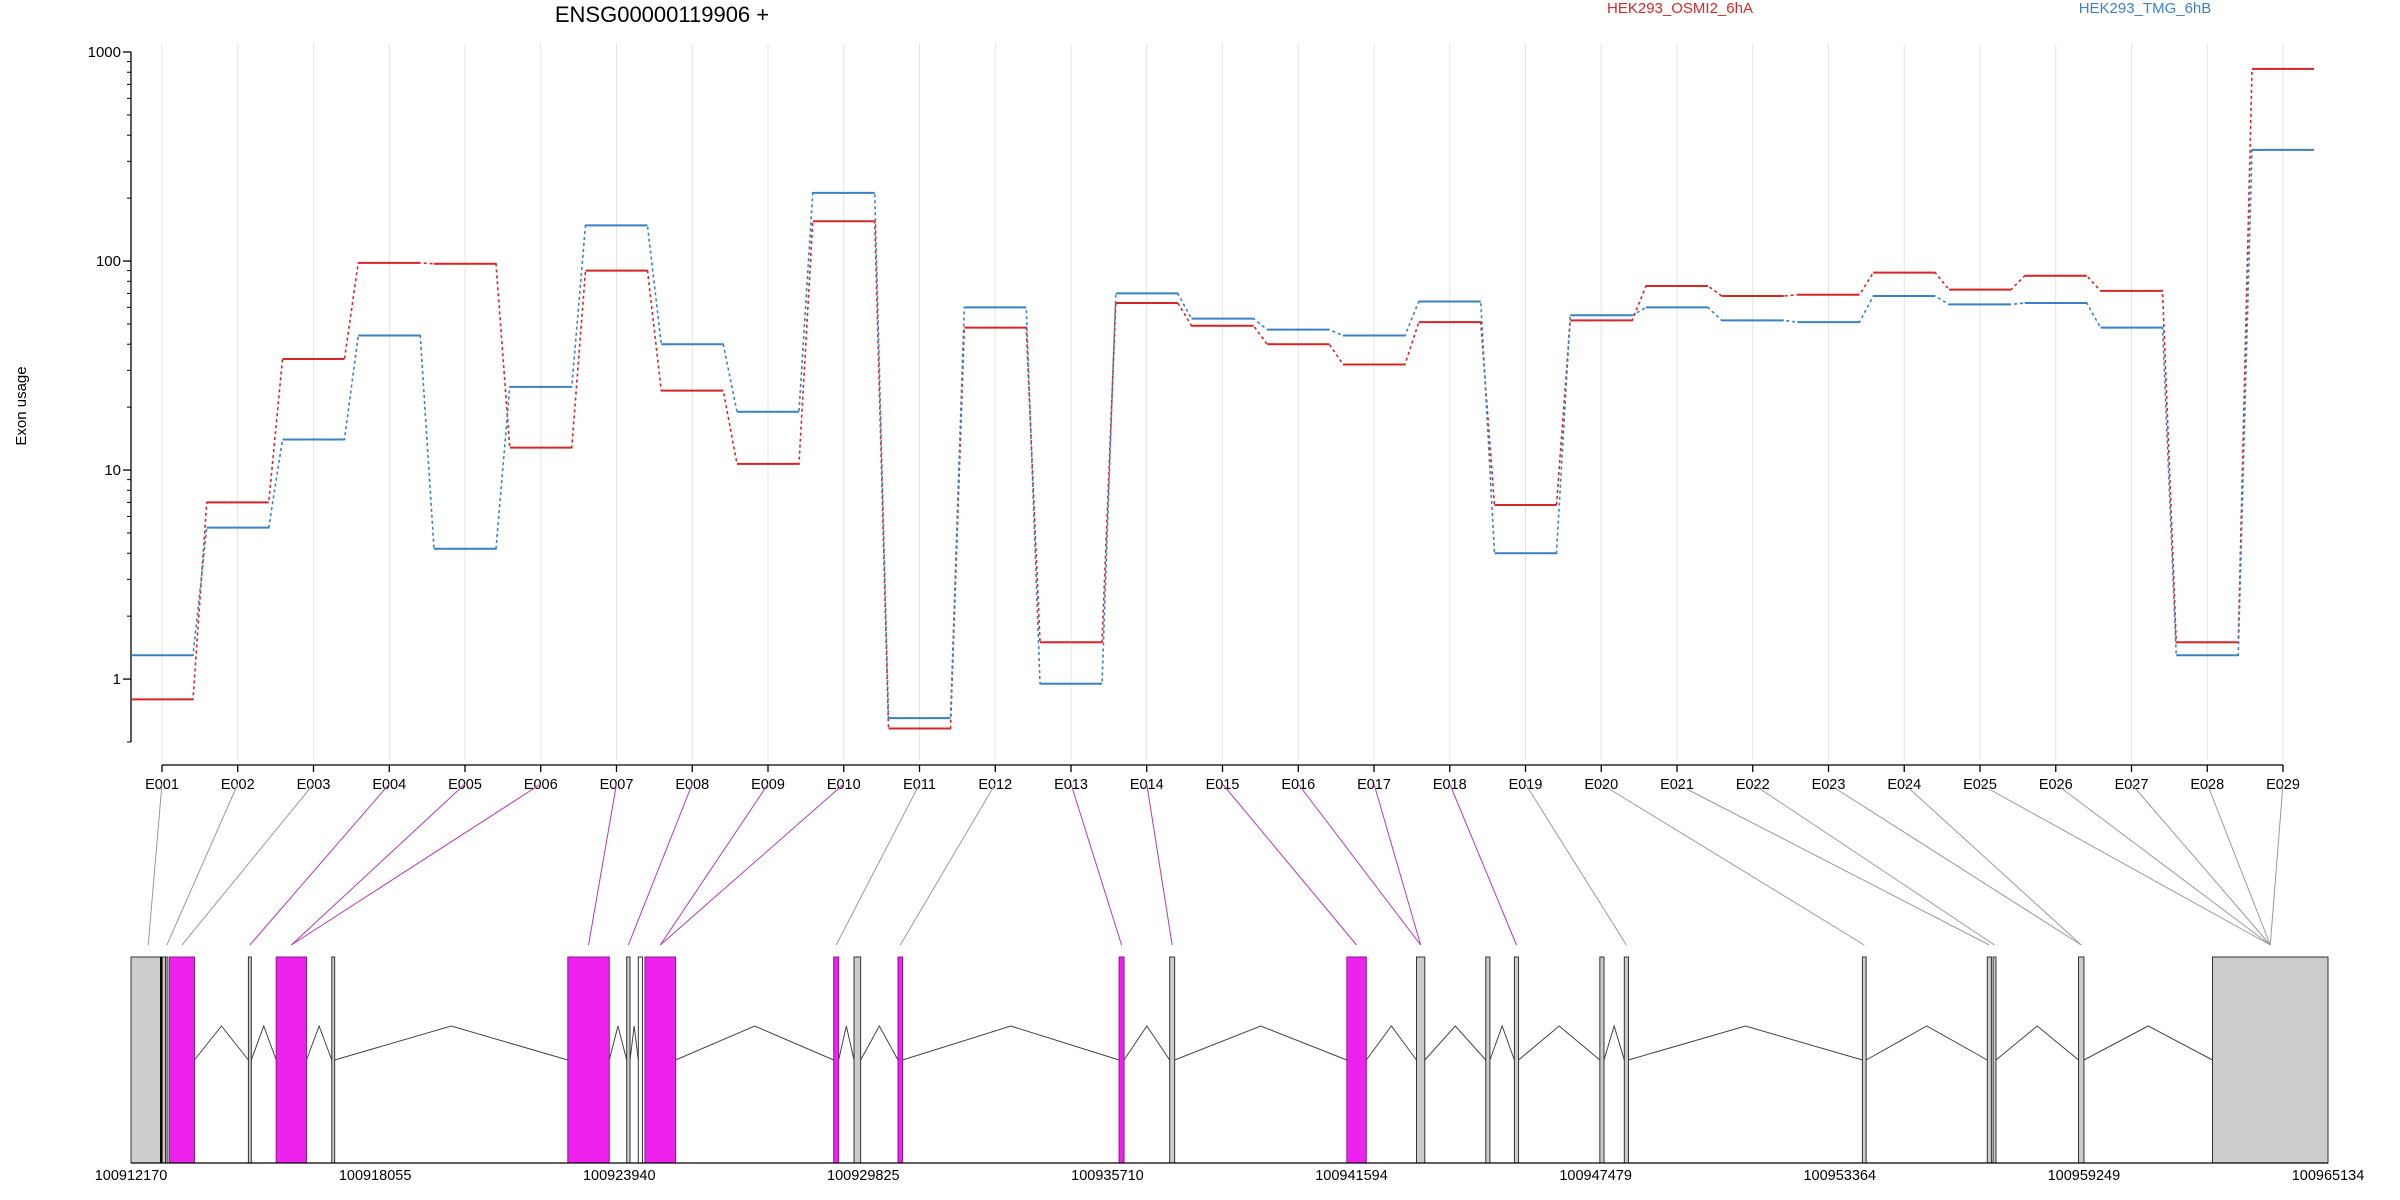 Image resolution: width=2400 pixels, height=1200 pixels. What do you see at coordinates (1107, 1176) in the screenshot?
I see `genomic-tick-label: 100935710` at bounding box center [1107, 1176].